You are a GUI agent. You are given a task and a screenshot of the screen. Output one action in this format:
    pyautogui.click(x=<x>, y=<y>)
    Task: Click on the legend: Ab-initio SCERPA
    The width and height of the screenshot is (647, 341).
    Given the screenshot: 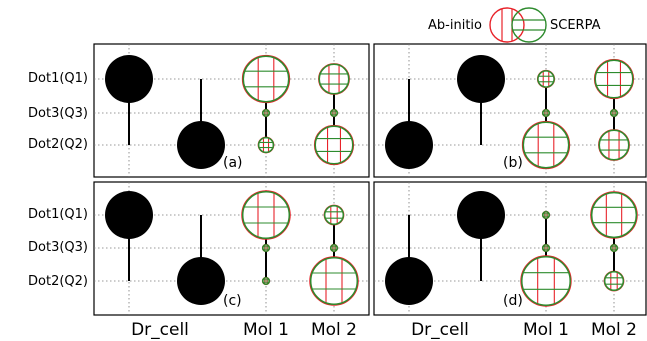 What is the action you would take?
    pyautogui.click(x=514, y=25)
    